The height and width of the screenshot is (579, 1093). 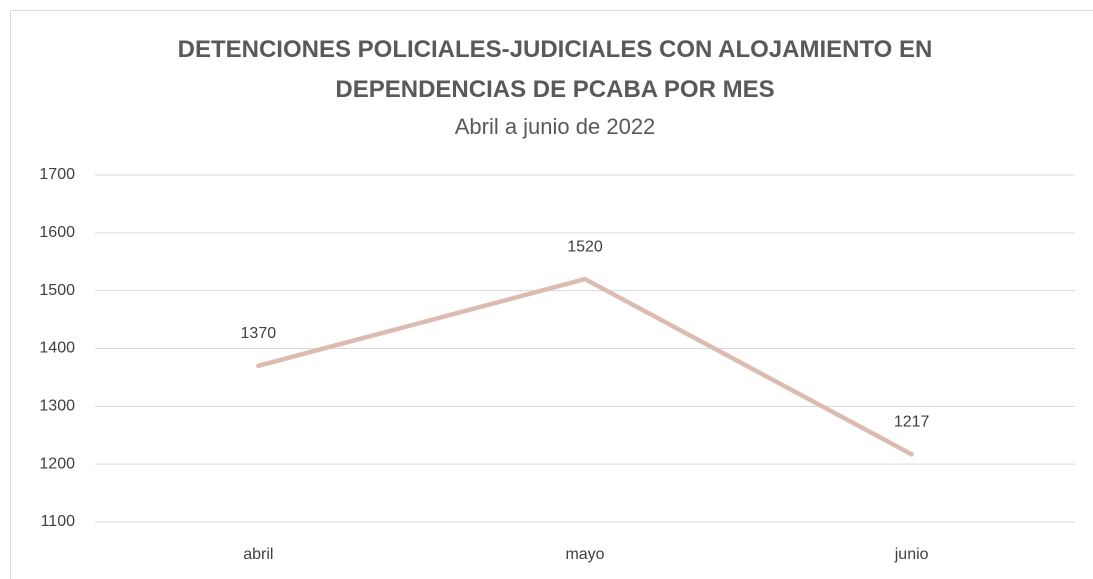 I want to click on data-label: 1217, so click(x=912, y=422).